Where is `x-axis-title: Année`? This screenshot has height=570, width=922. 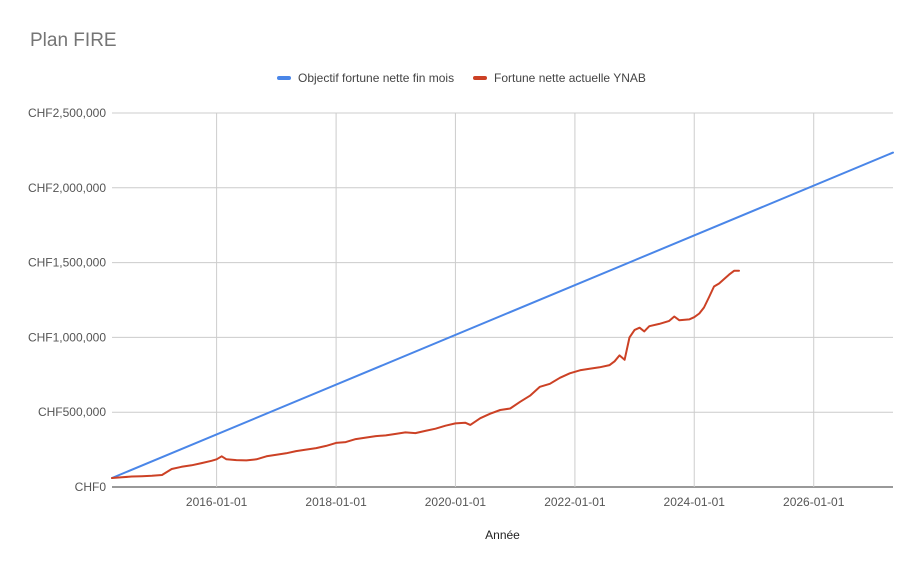 x-axis-title: Année is located at coordinates (502, 535).